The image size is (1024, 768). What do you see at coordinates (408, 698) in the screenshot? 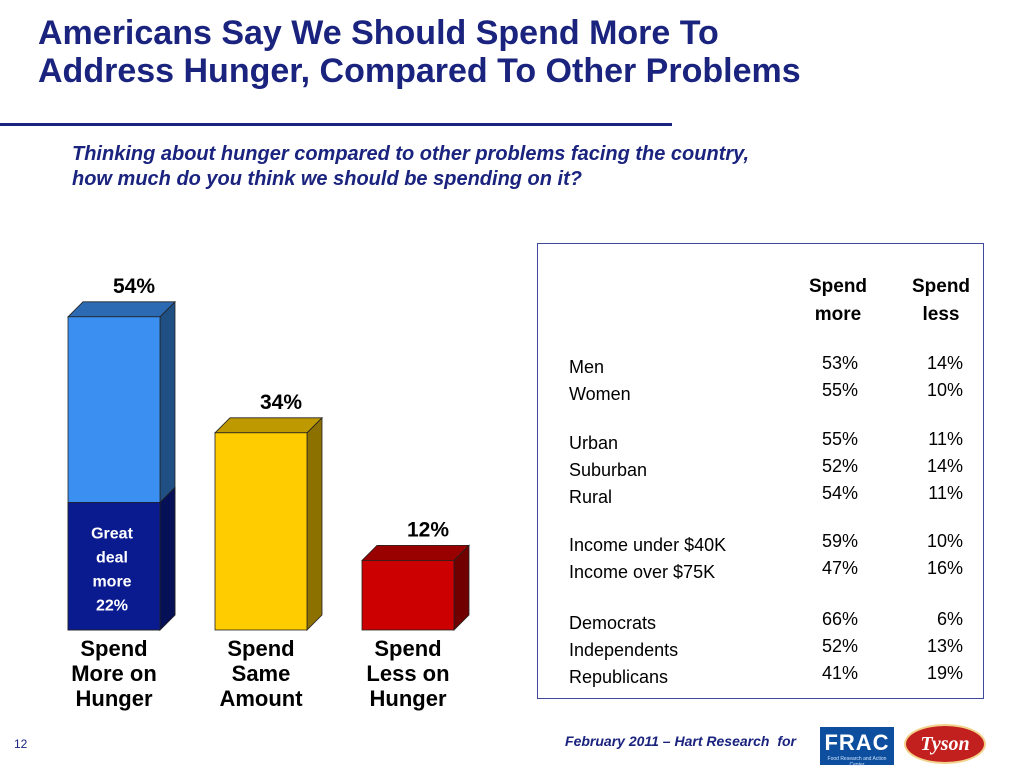
I see `bar-2-category-label-line2: Hunger` at bounding box center [408, 698].